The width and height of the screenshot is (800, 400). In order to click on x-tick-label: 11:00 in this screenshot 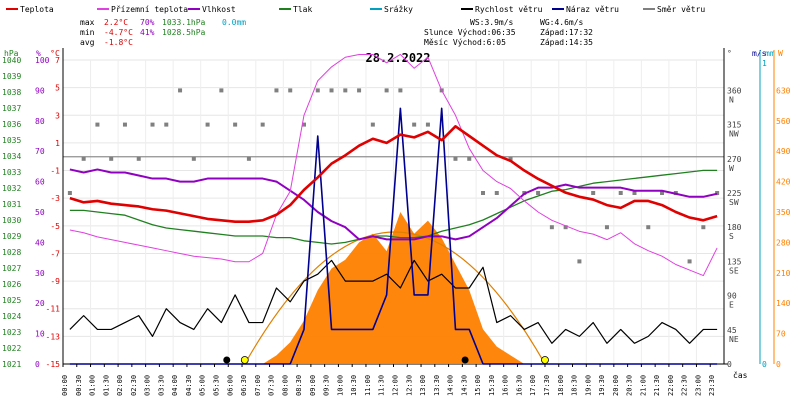, I will do `click(368, 385)`.